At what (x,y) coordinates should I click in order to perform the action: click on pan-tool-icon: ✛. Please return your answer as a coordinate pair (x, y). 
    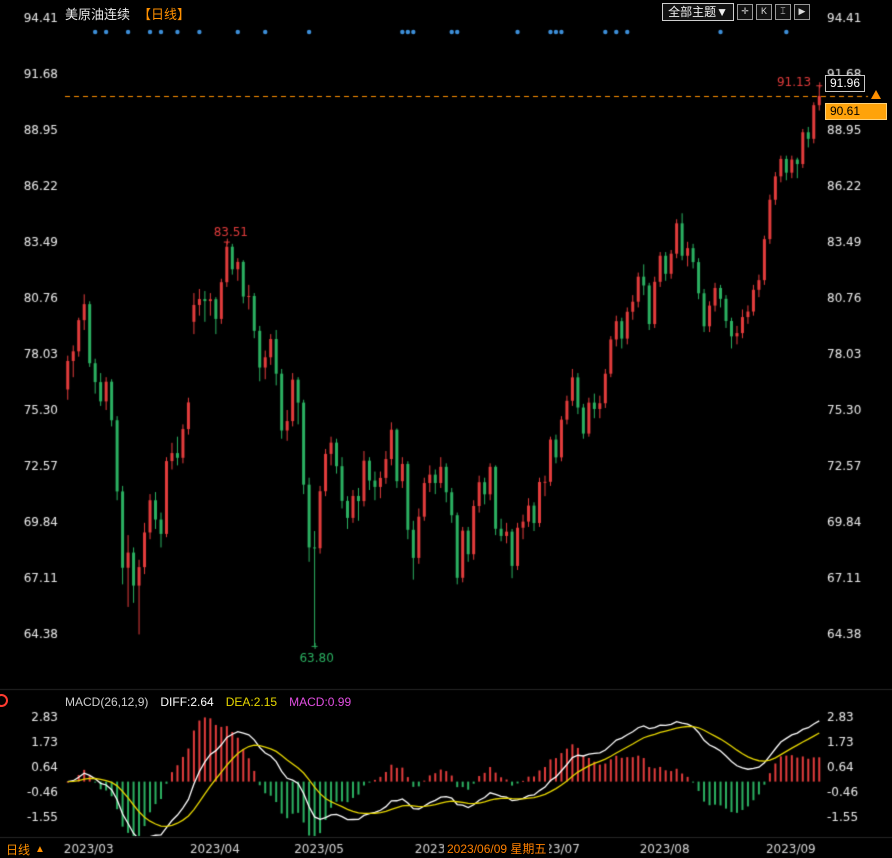
    Looking at the image, I should click on (745, 12).